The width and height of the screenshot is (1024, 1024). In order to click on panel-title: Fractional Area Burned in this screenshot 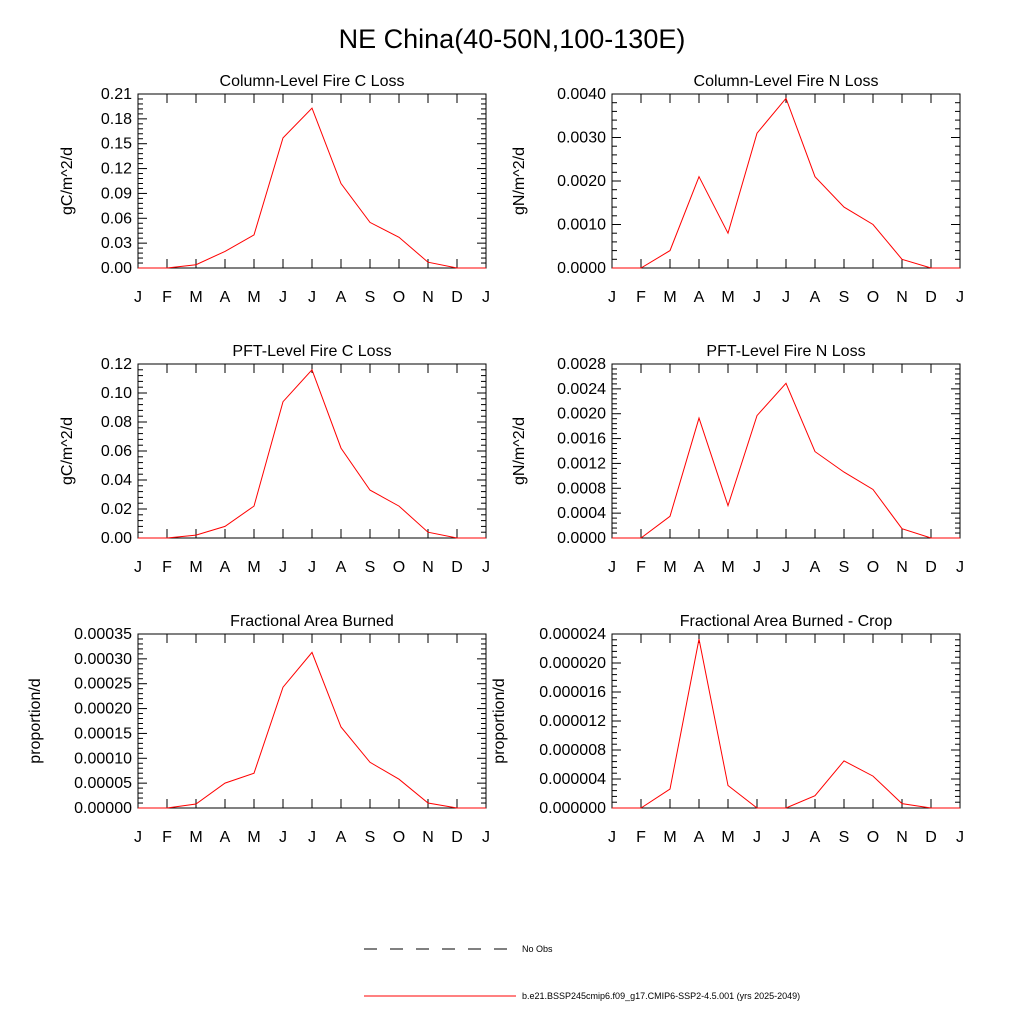, I will do `click(312, 621)`.